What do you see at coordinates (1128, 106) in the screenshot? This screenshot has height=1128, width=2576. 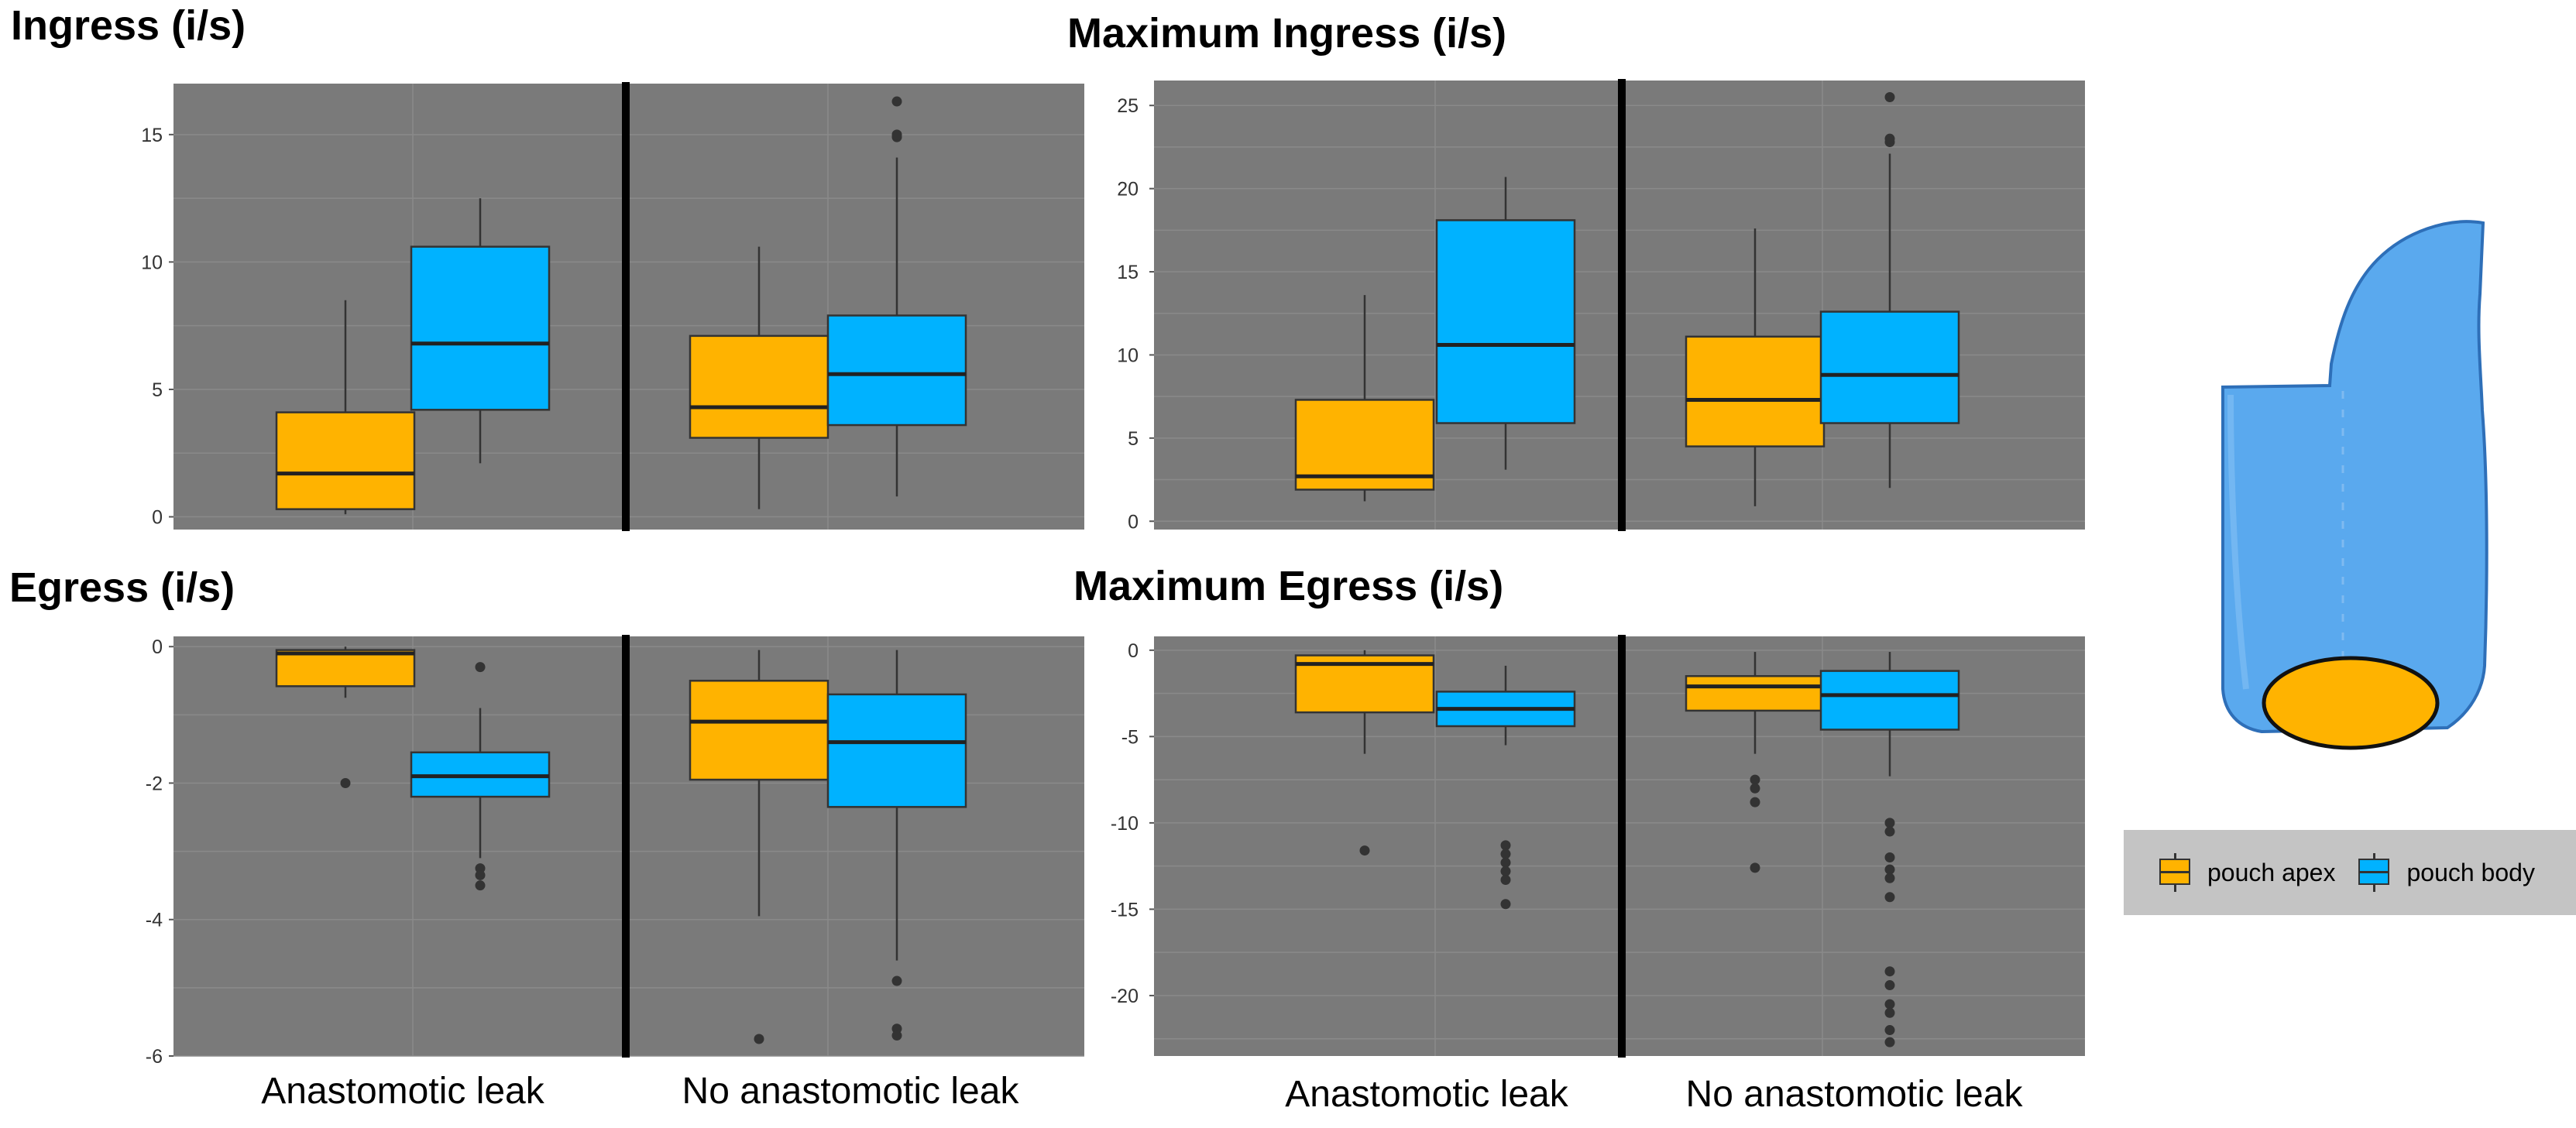 I see `y-tick-label: 25` at bounding box center [1128, 106].